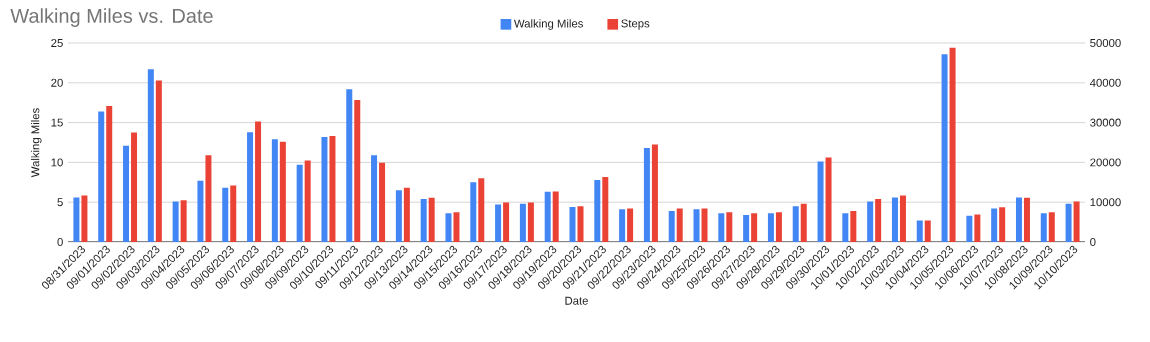 The image size is (1150, 342). Describe the element at coordinates (57, 82) in the screenshot. I see `y-tick-label: 20` at that location.